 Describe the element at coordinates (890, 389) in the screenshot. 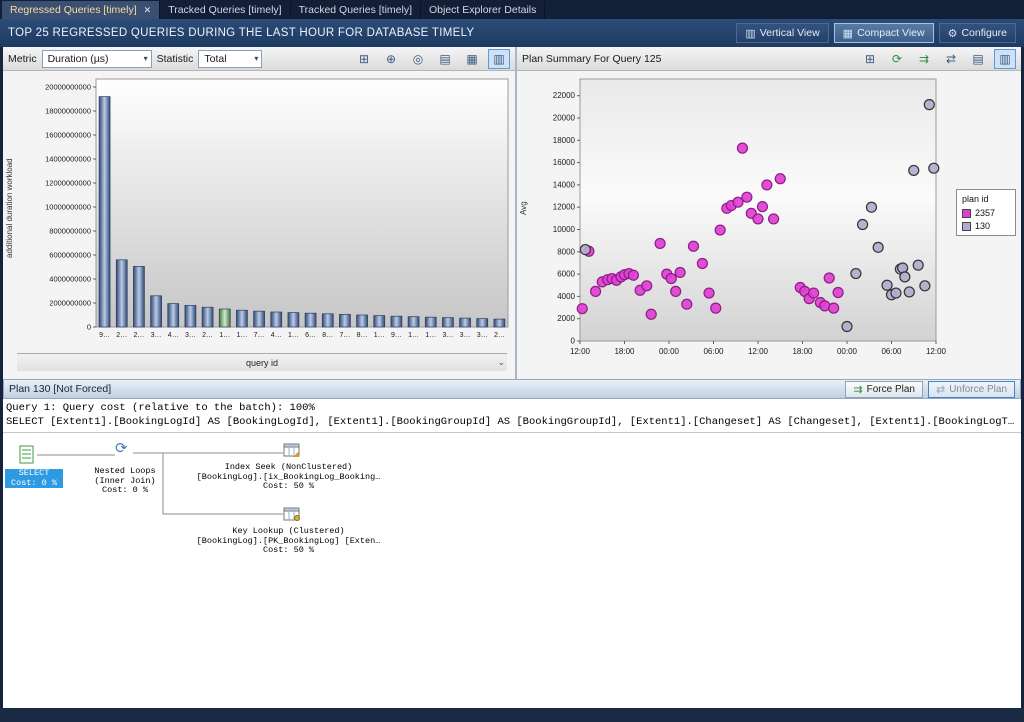

I see `force-plan-label: Force Plan` at that location.